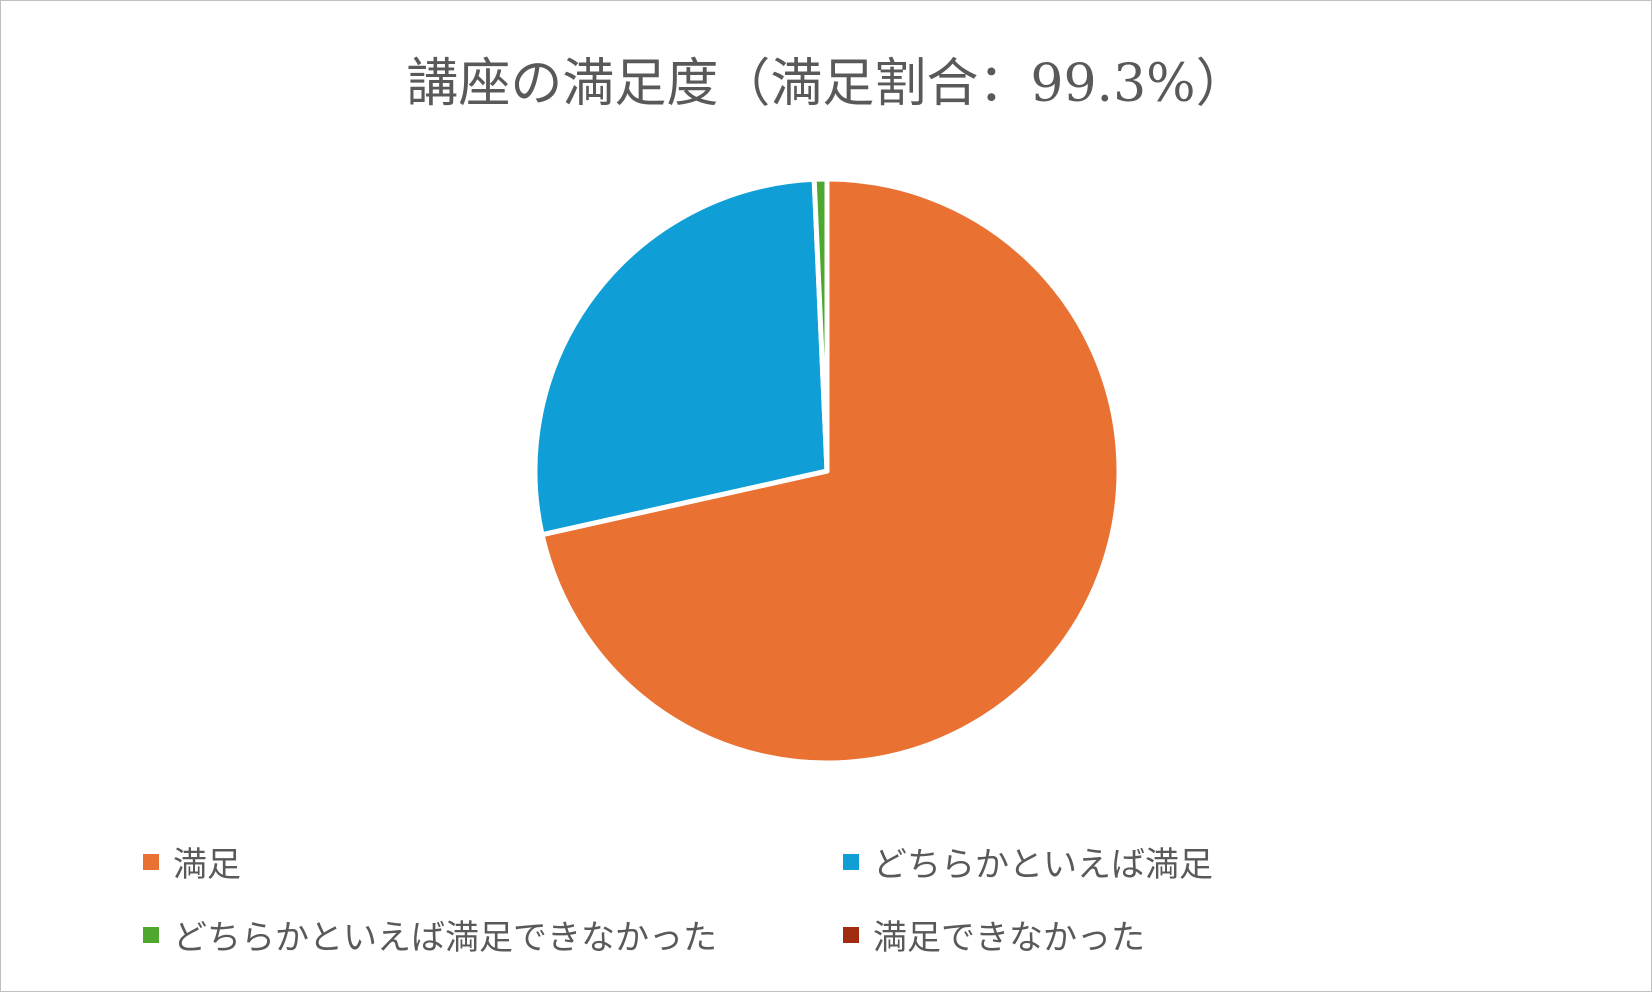 This screenshot has height=993, width=1652. Describe the element at coordinates (851, 934) in the screenshot. I see `legend-swatch-dissatisfied` at that location.